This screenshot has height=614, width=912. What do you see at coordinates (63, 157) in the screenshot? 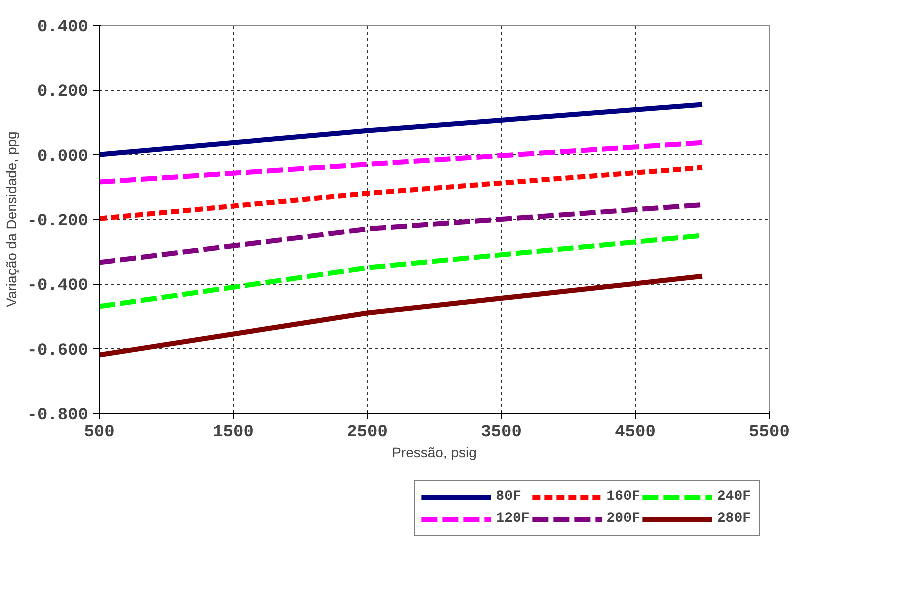
I see `y-tick-label: 0.000` at bounding box center [63, 157].